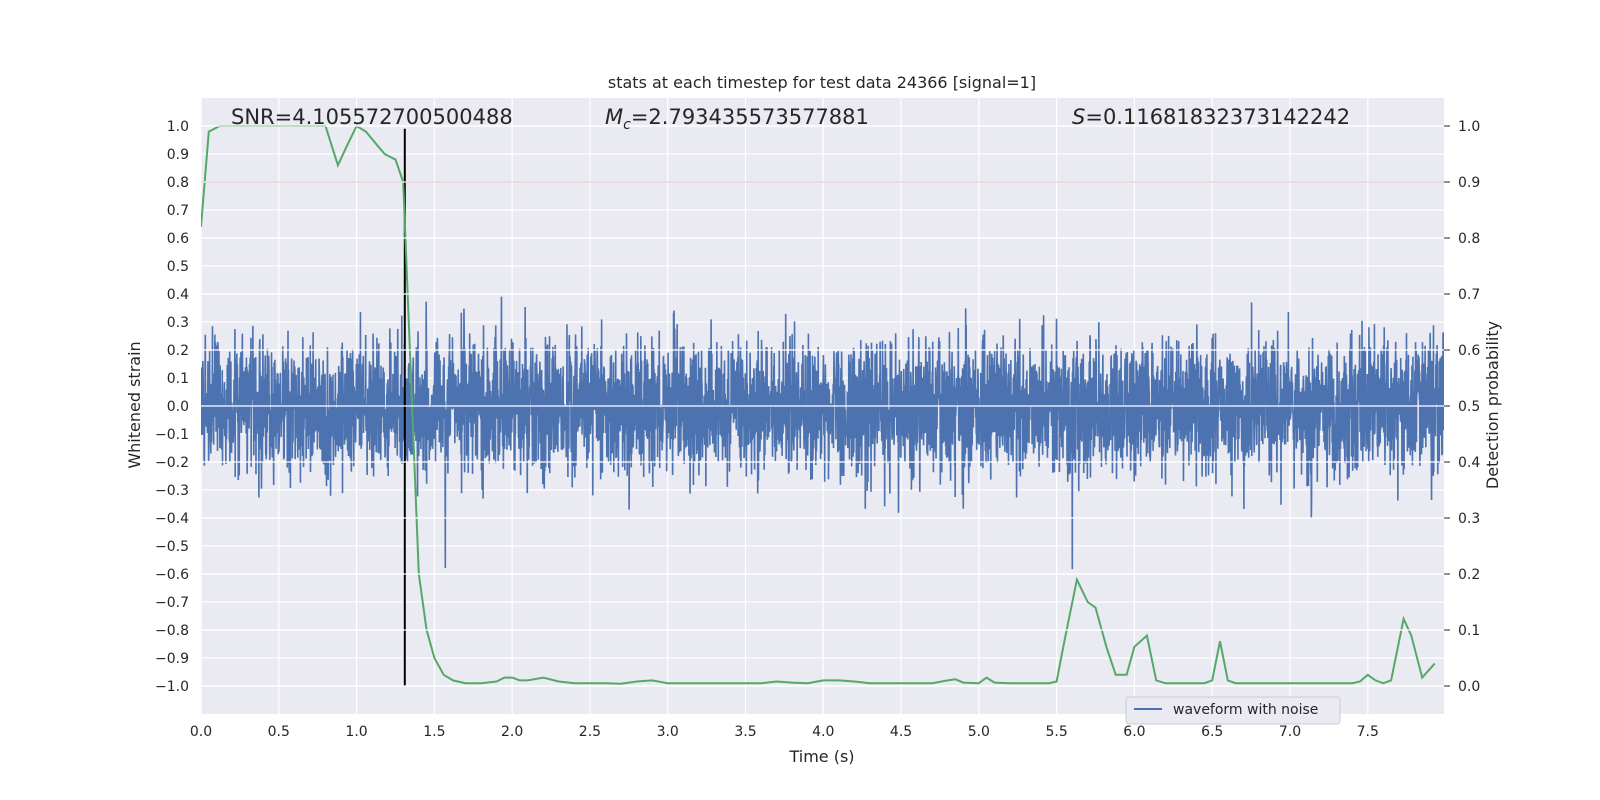  What do you see at coordinates (1469, 631) in the screenshot?
I see `y-right-tick-label: 0.1` at bounding box center [1469, 631].